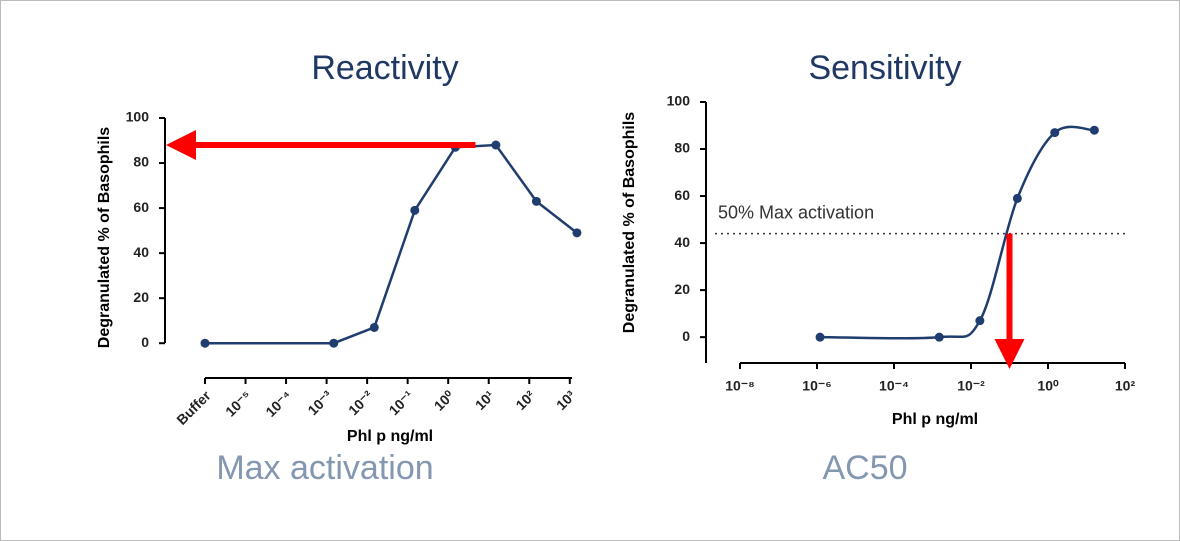 The image size is (1180, 541). What do you see at coordinates (384, 68) in the screenshot?
I see `chart-title: Reactivity` at bounding box center [384, 68].